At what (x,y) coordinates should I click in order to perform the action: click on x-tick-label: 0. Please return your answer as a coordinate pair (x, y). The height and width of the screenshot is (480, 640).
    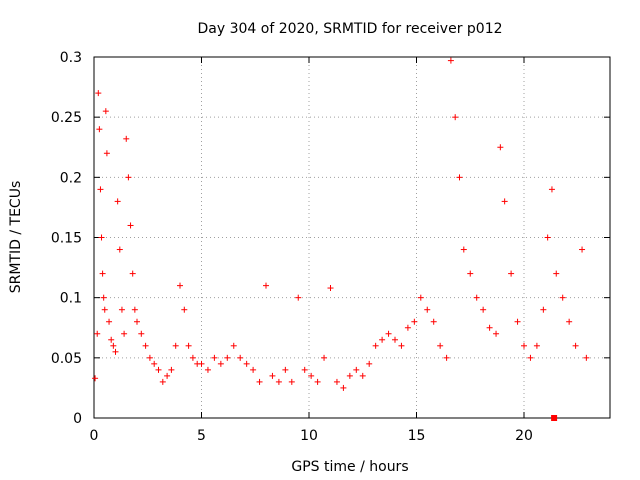
    Looking at the image, I should click on (94, 436).